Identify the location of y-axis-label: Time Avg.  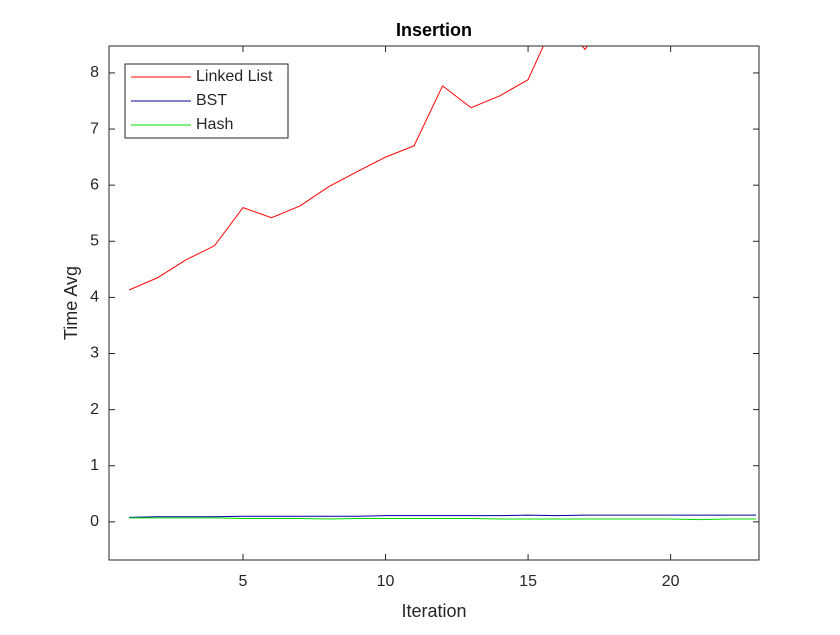
(71, 303).